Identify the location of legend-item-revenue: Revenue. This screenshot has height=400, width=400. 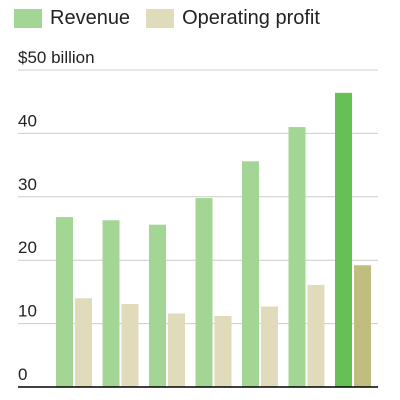
(72, 18).